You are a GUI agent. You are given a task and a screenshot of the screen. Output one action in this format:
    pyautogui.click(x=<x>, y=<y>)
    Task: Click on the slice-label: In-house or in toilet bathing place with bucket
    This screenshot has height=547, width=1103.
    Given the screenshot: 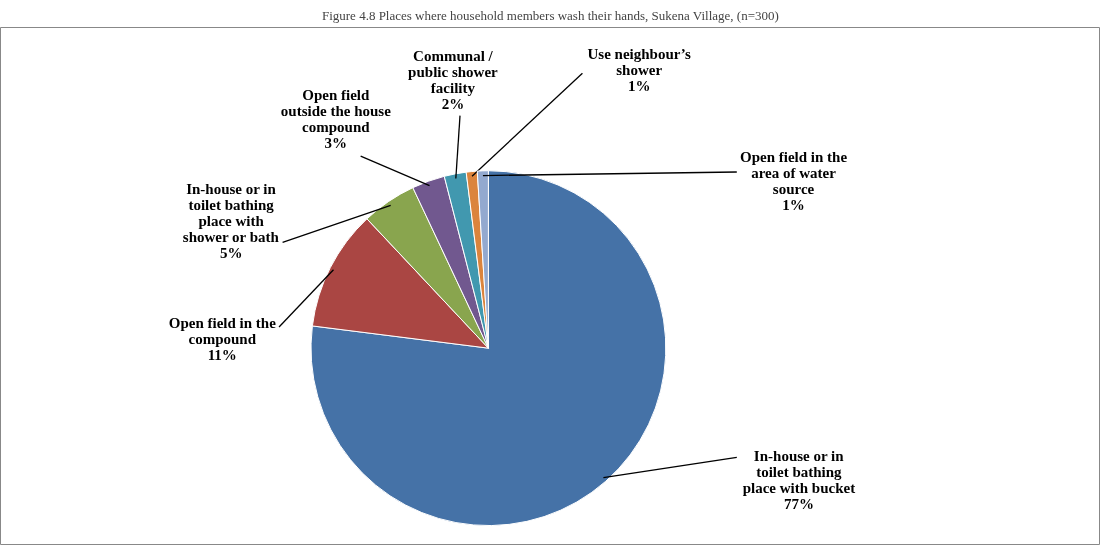 What is the action you would take?
    pyautogui.click(x=799, y=472)
    